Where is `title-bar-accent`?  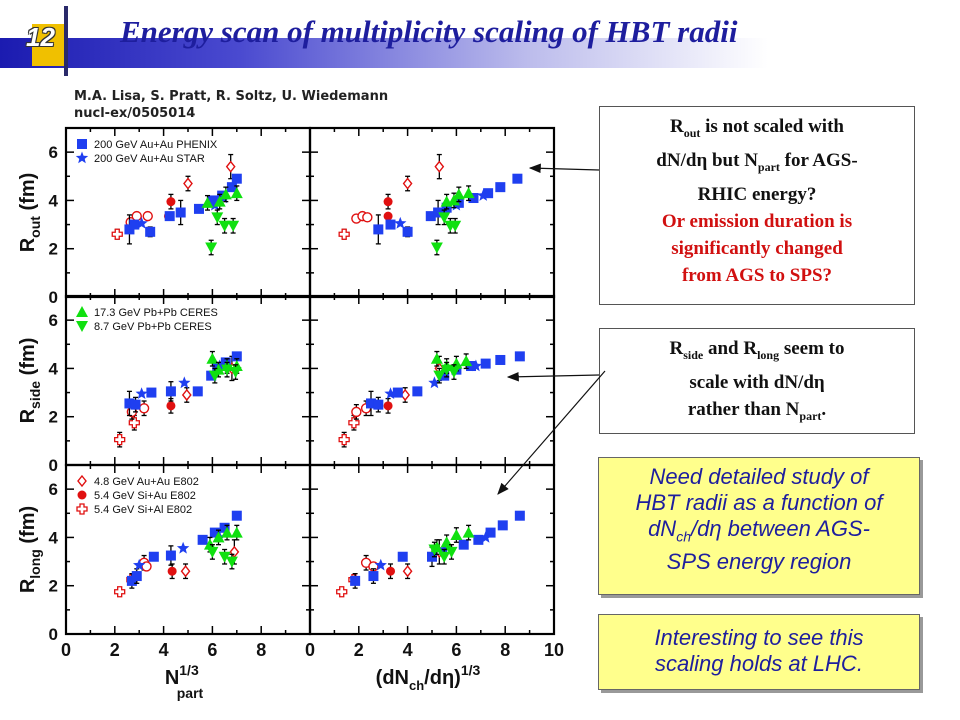 title-bar-accent is located at coordinates (50, 45).